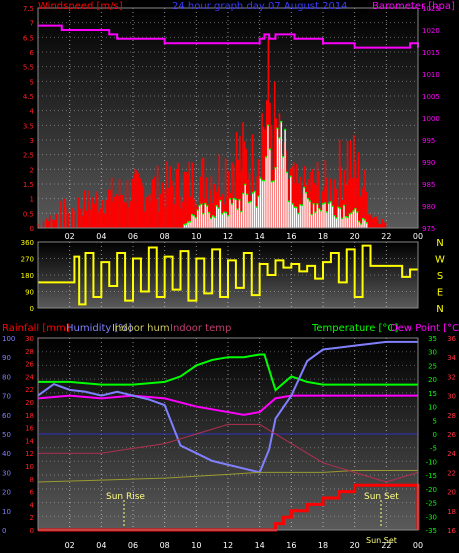  I want to click on humidity-tick-label: 90, so click(6, 358).